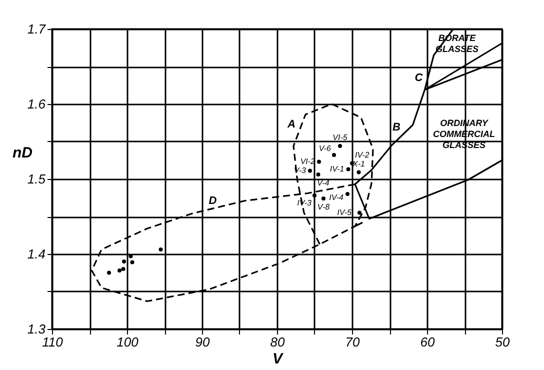 The image size is (544, 370). I want to click on x-tick-label: 110, so click(53, 342).